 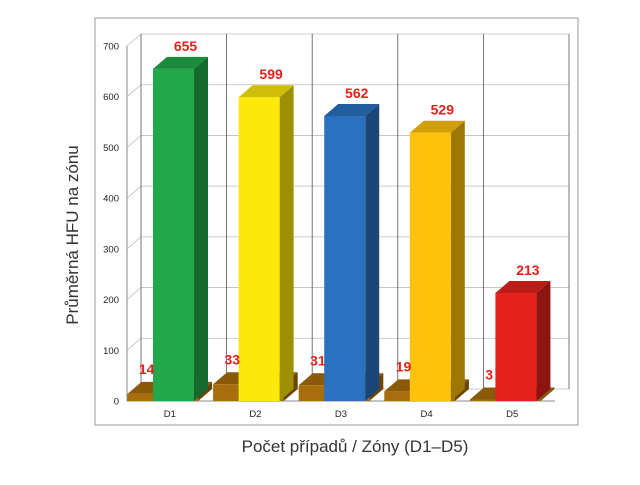 What do you see at coordinates (111, 199) in the screenshot?
I see `y-tick-label: 400` at bounding box center [111, 199].